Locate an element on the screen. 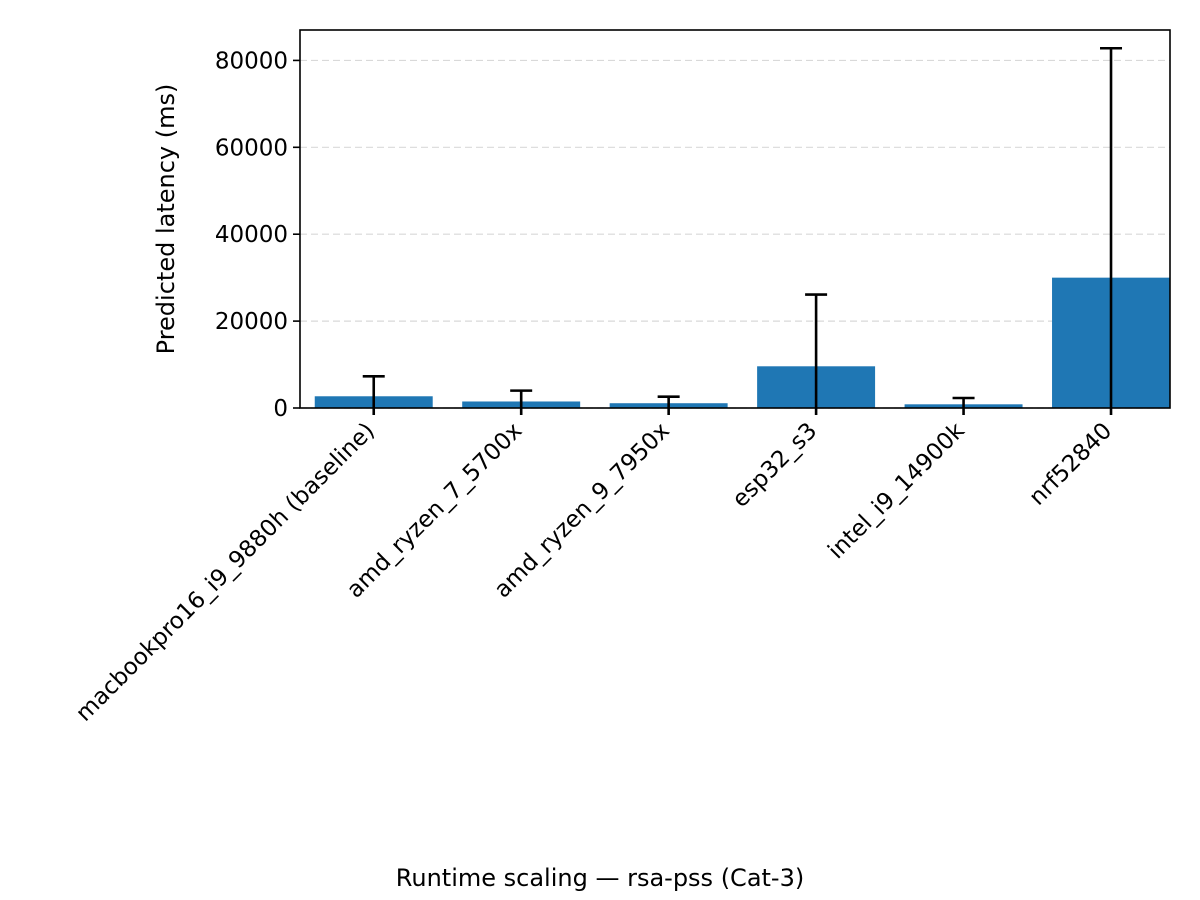  bars is located at coordinates (742, 342).